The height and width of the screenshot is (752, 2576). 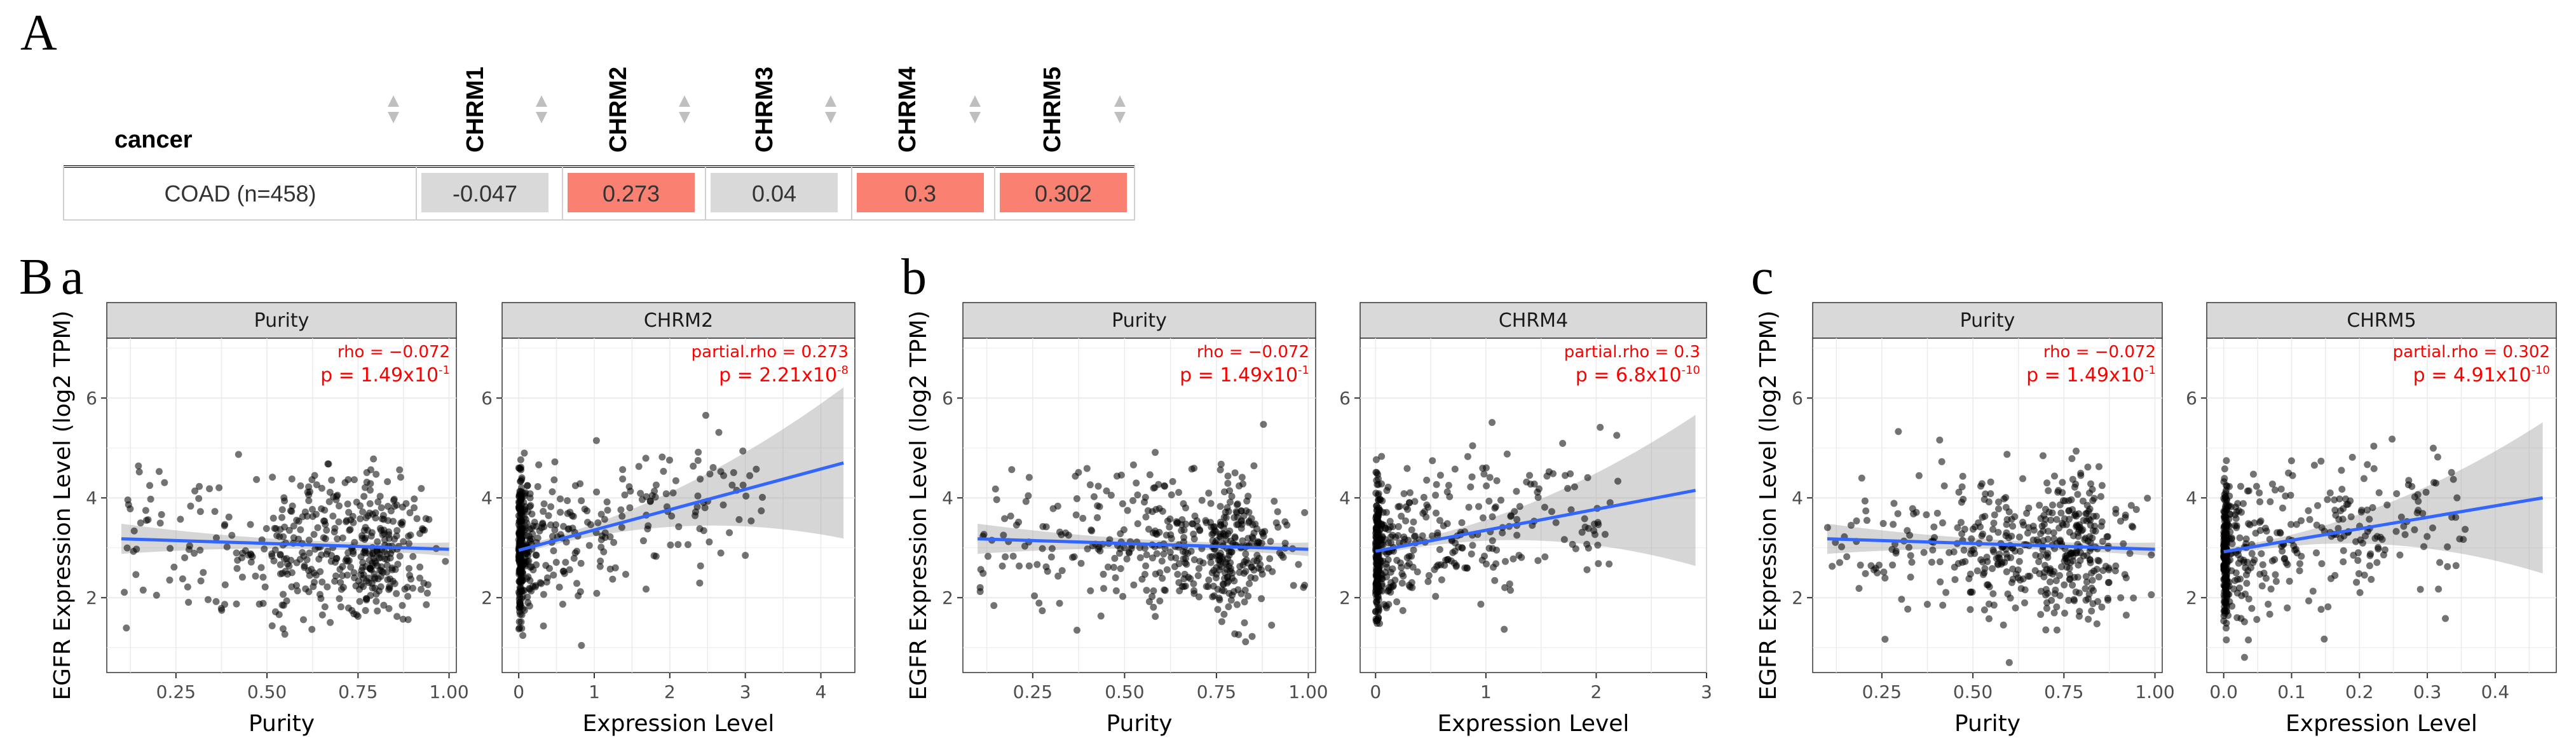 I want to click on table-value-chrm2: 0.273, so click(x=631, y=194).